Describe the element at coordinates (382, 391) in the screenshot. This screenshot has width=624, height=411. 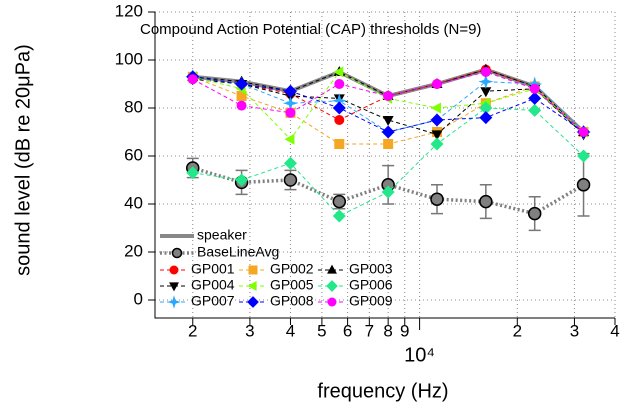
I see `x-axis-label: frequency (Hz)` at that location.